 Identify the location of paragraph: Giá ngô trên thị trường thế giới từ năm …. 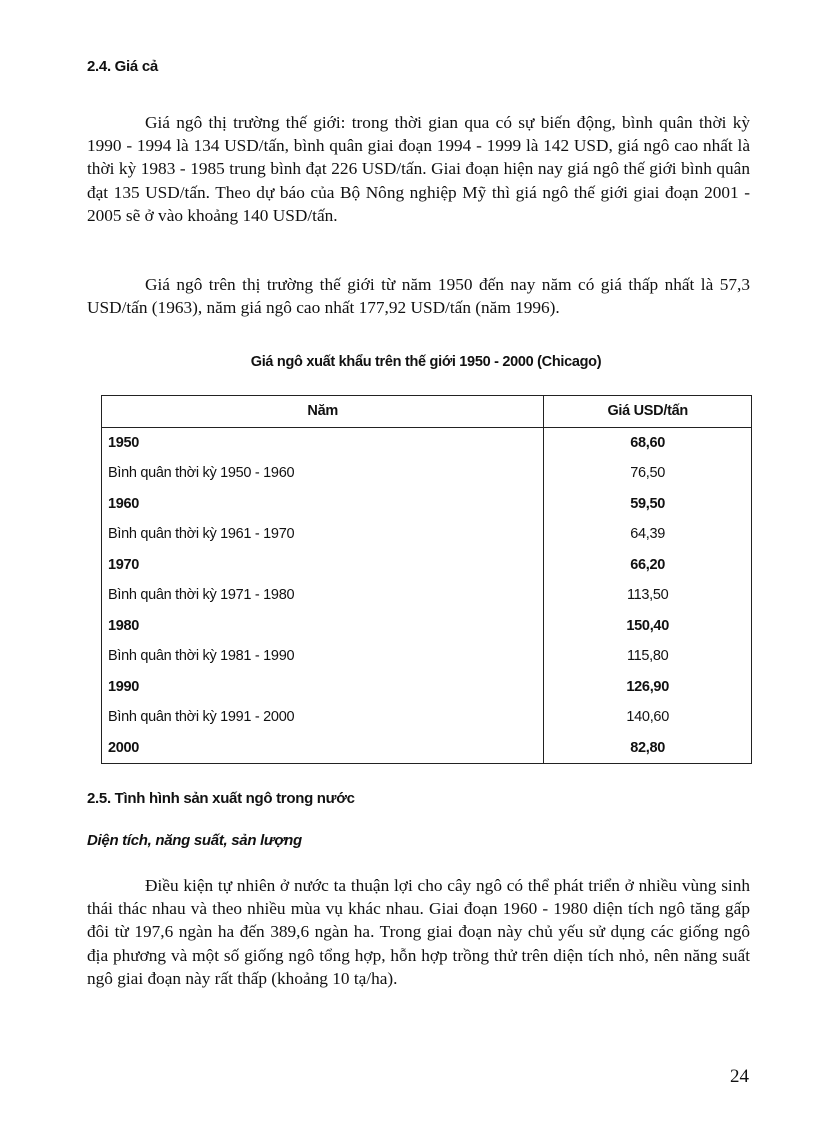
(418, 296).